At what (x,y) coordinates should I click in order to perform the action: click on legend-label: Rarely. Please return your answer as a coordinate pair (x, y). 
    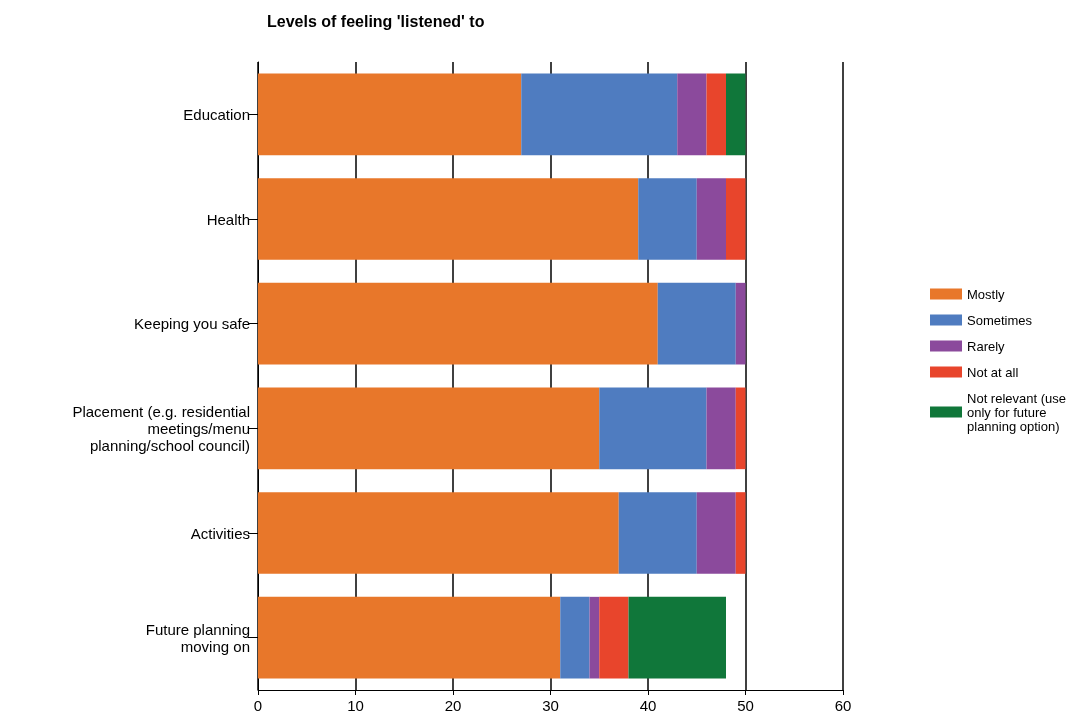
    Looking at the image, I should click on (986, 346).